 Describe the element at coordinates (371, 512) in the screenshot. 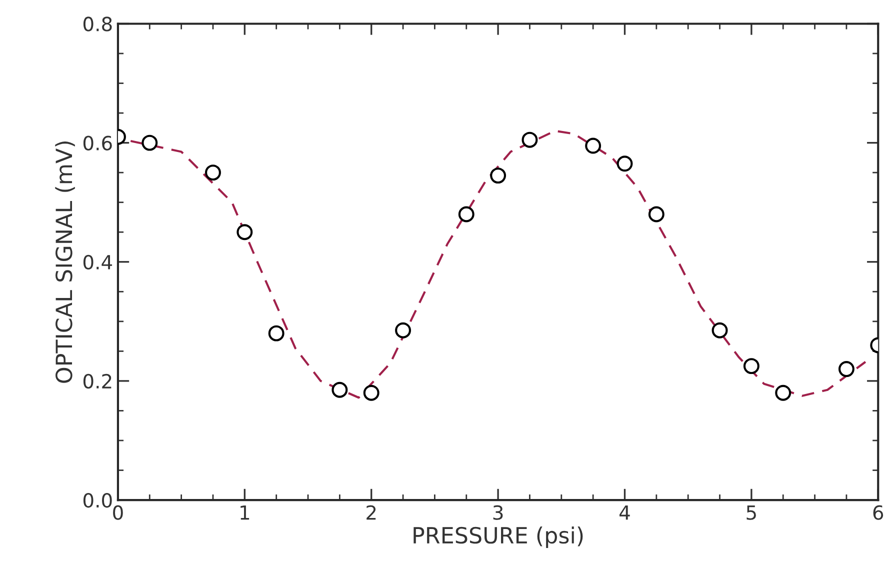

I see `x-tick-label: 2` at that location.